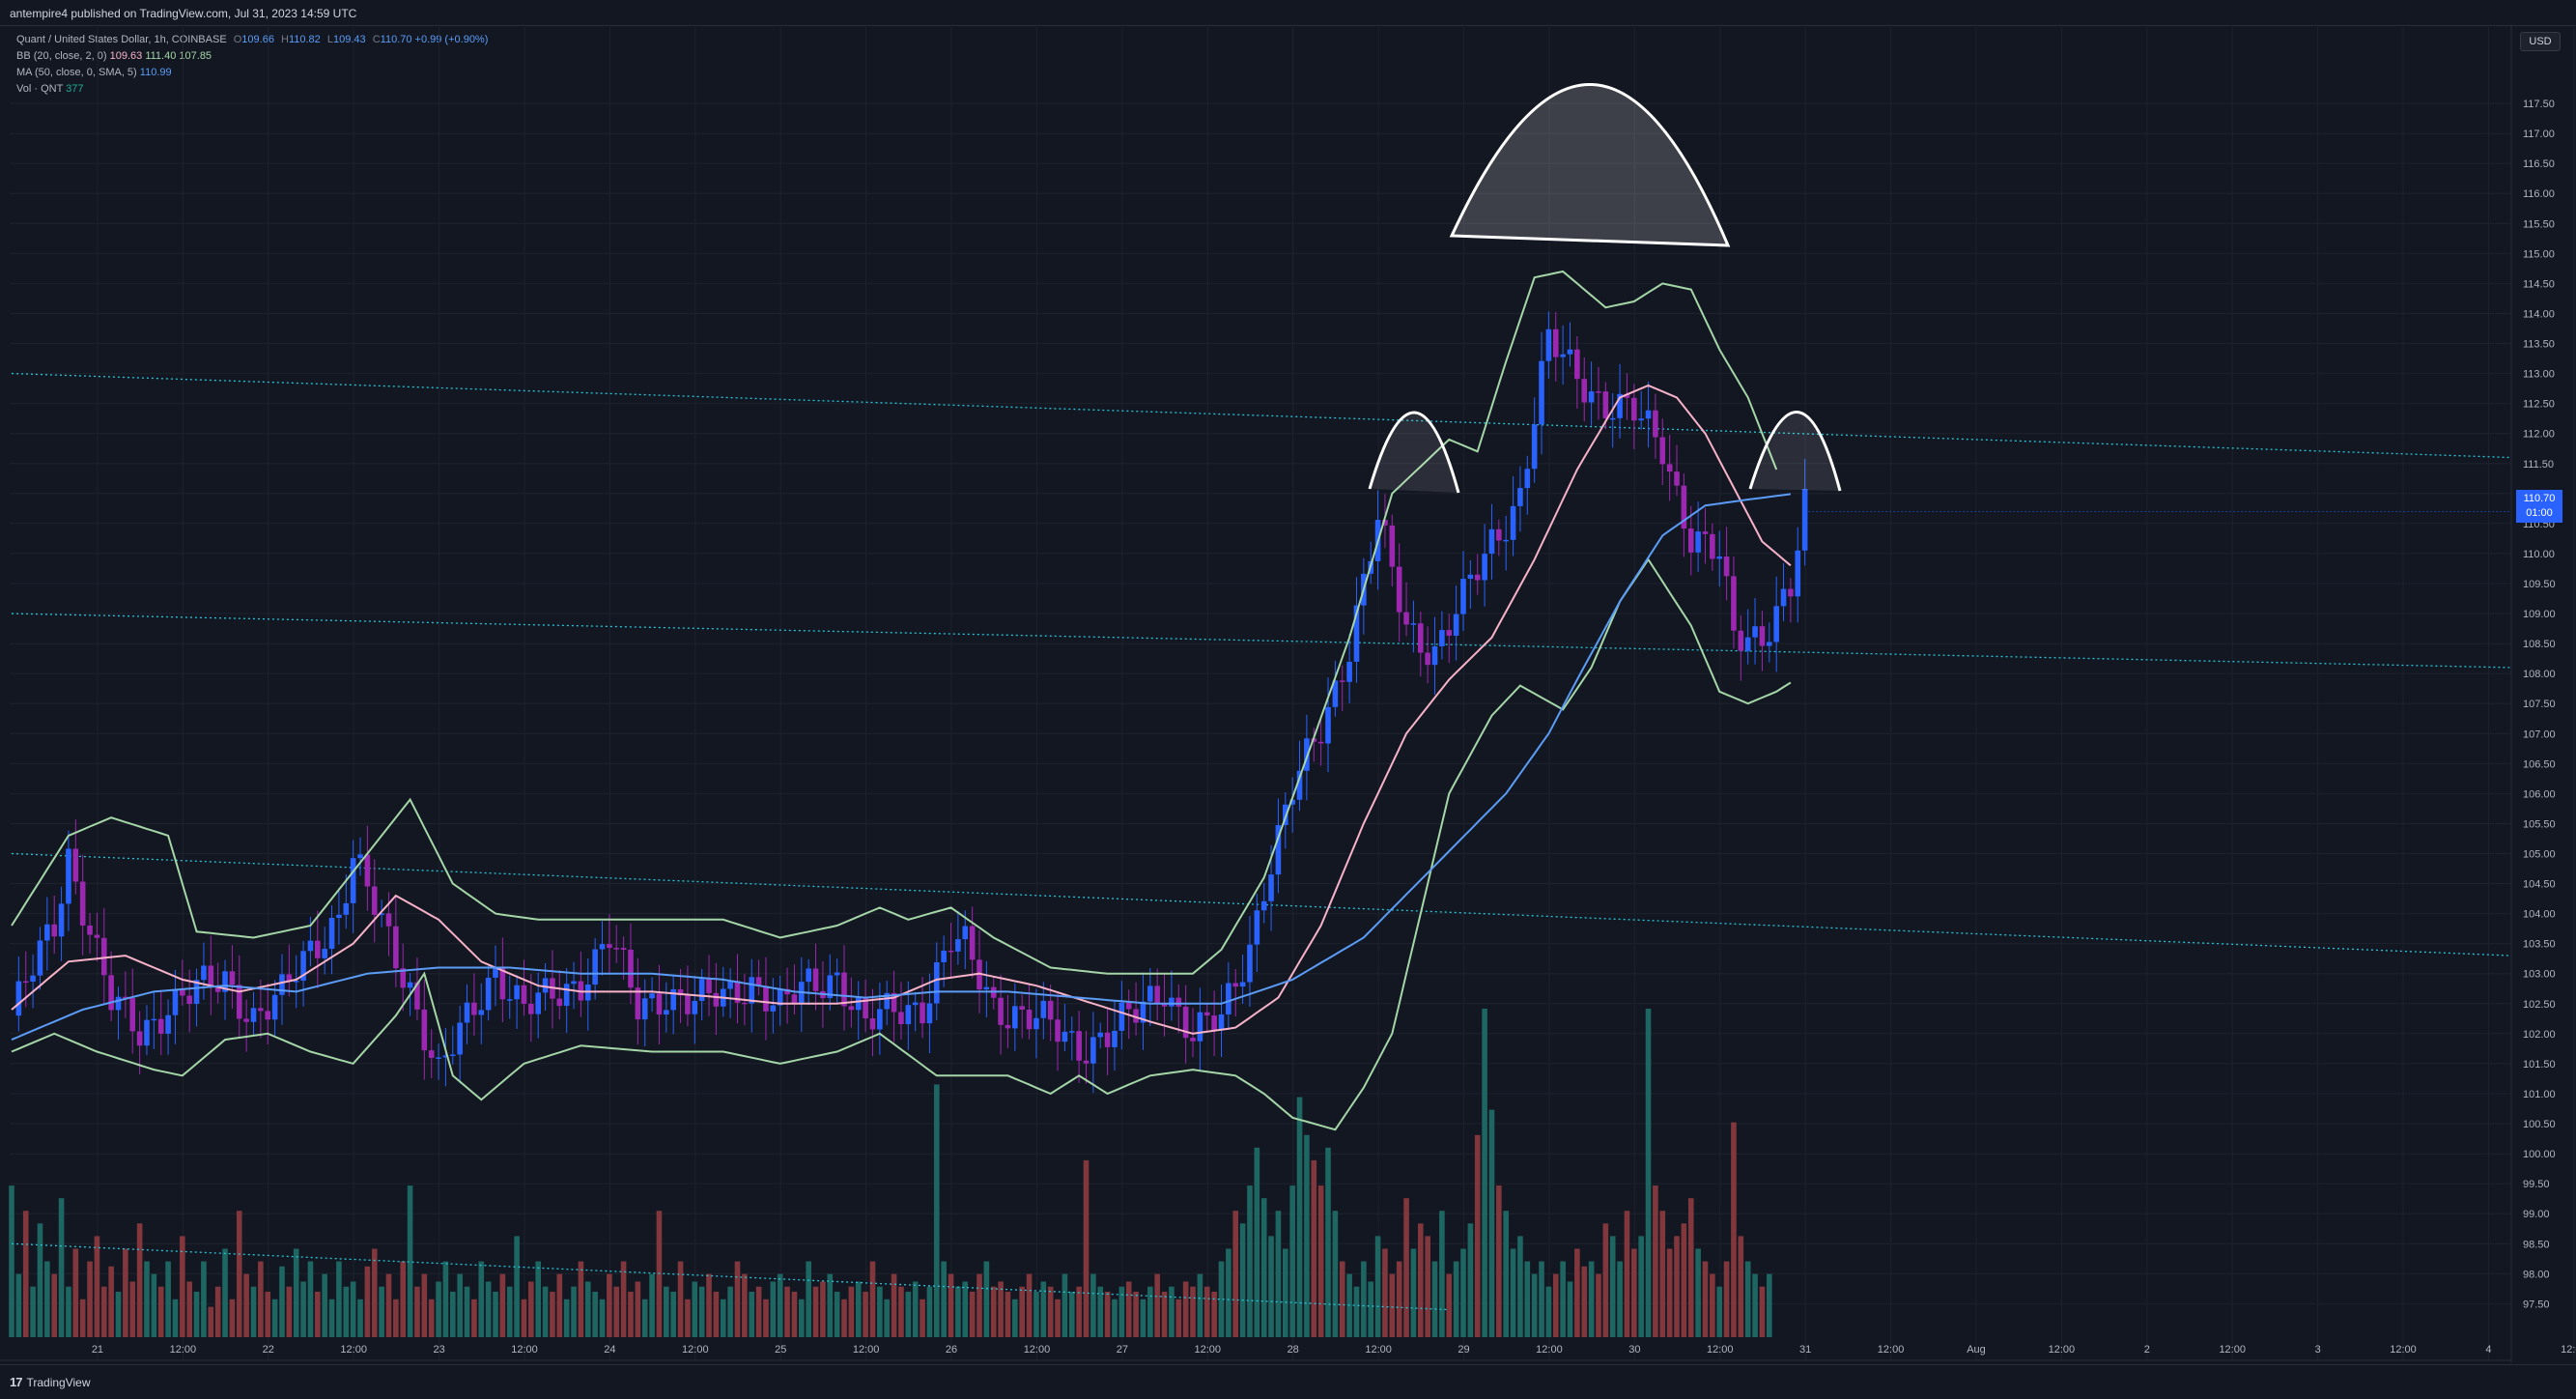 This screenshot has width=2576, height=1399. I want to click on x-tick-label: 3, so click(2318, 1350).